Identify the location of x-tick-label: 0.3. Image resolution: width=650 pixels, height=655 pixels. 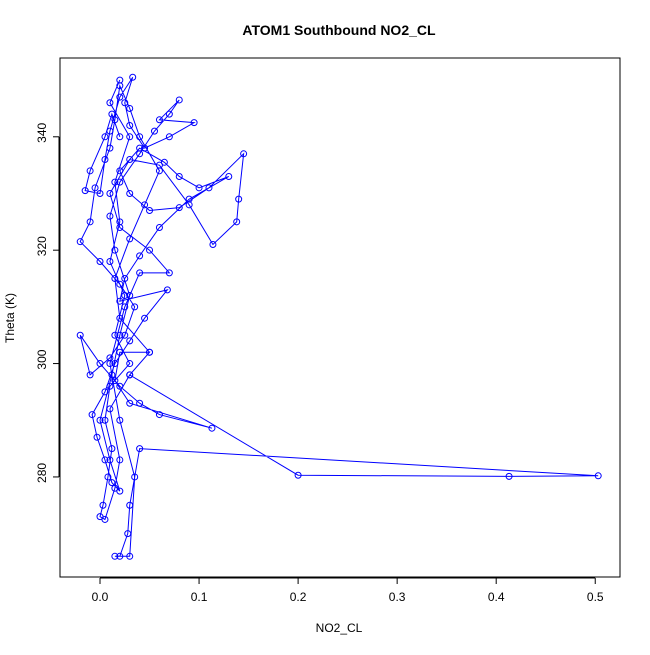
(397, 597).